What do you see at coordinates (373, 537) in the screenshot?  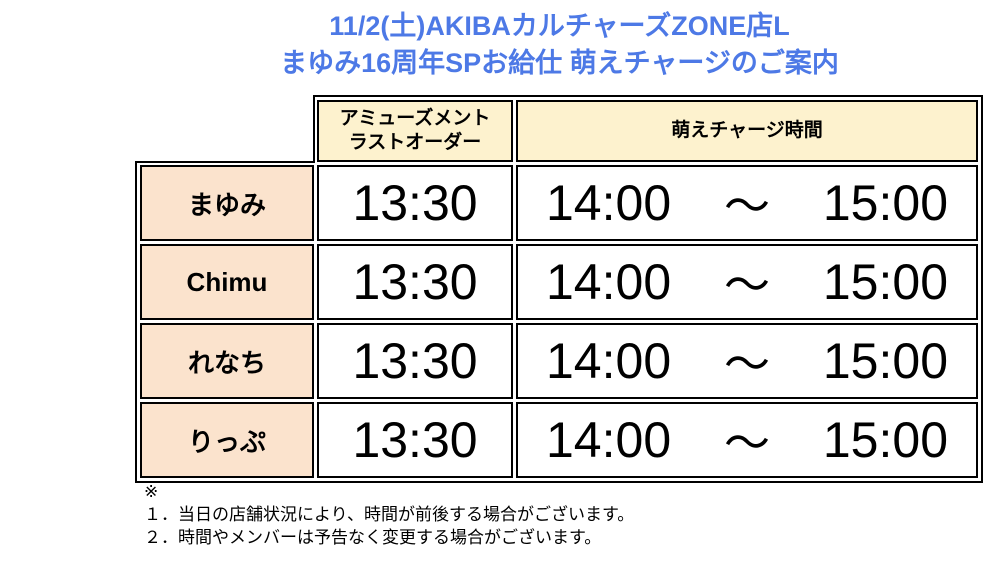 I see `note-item-2: ２．時間やメンバーは予告なく変更する場合がございます。` at bounding box center [373, 537].